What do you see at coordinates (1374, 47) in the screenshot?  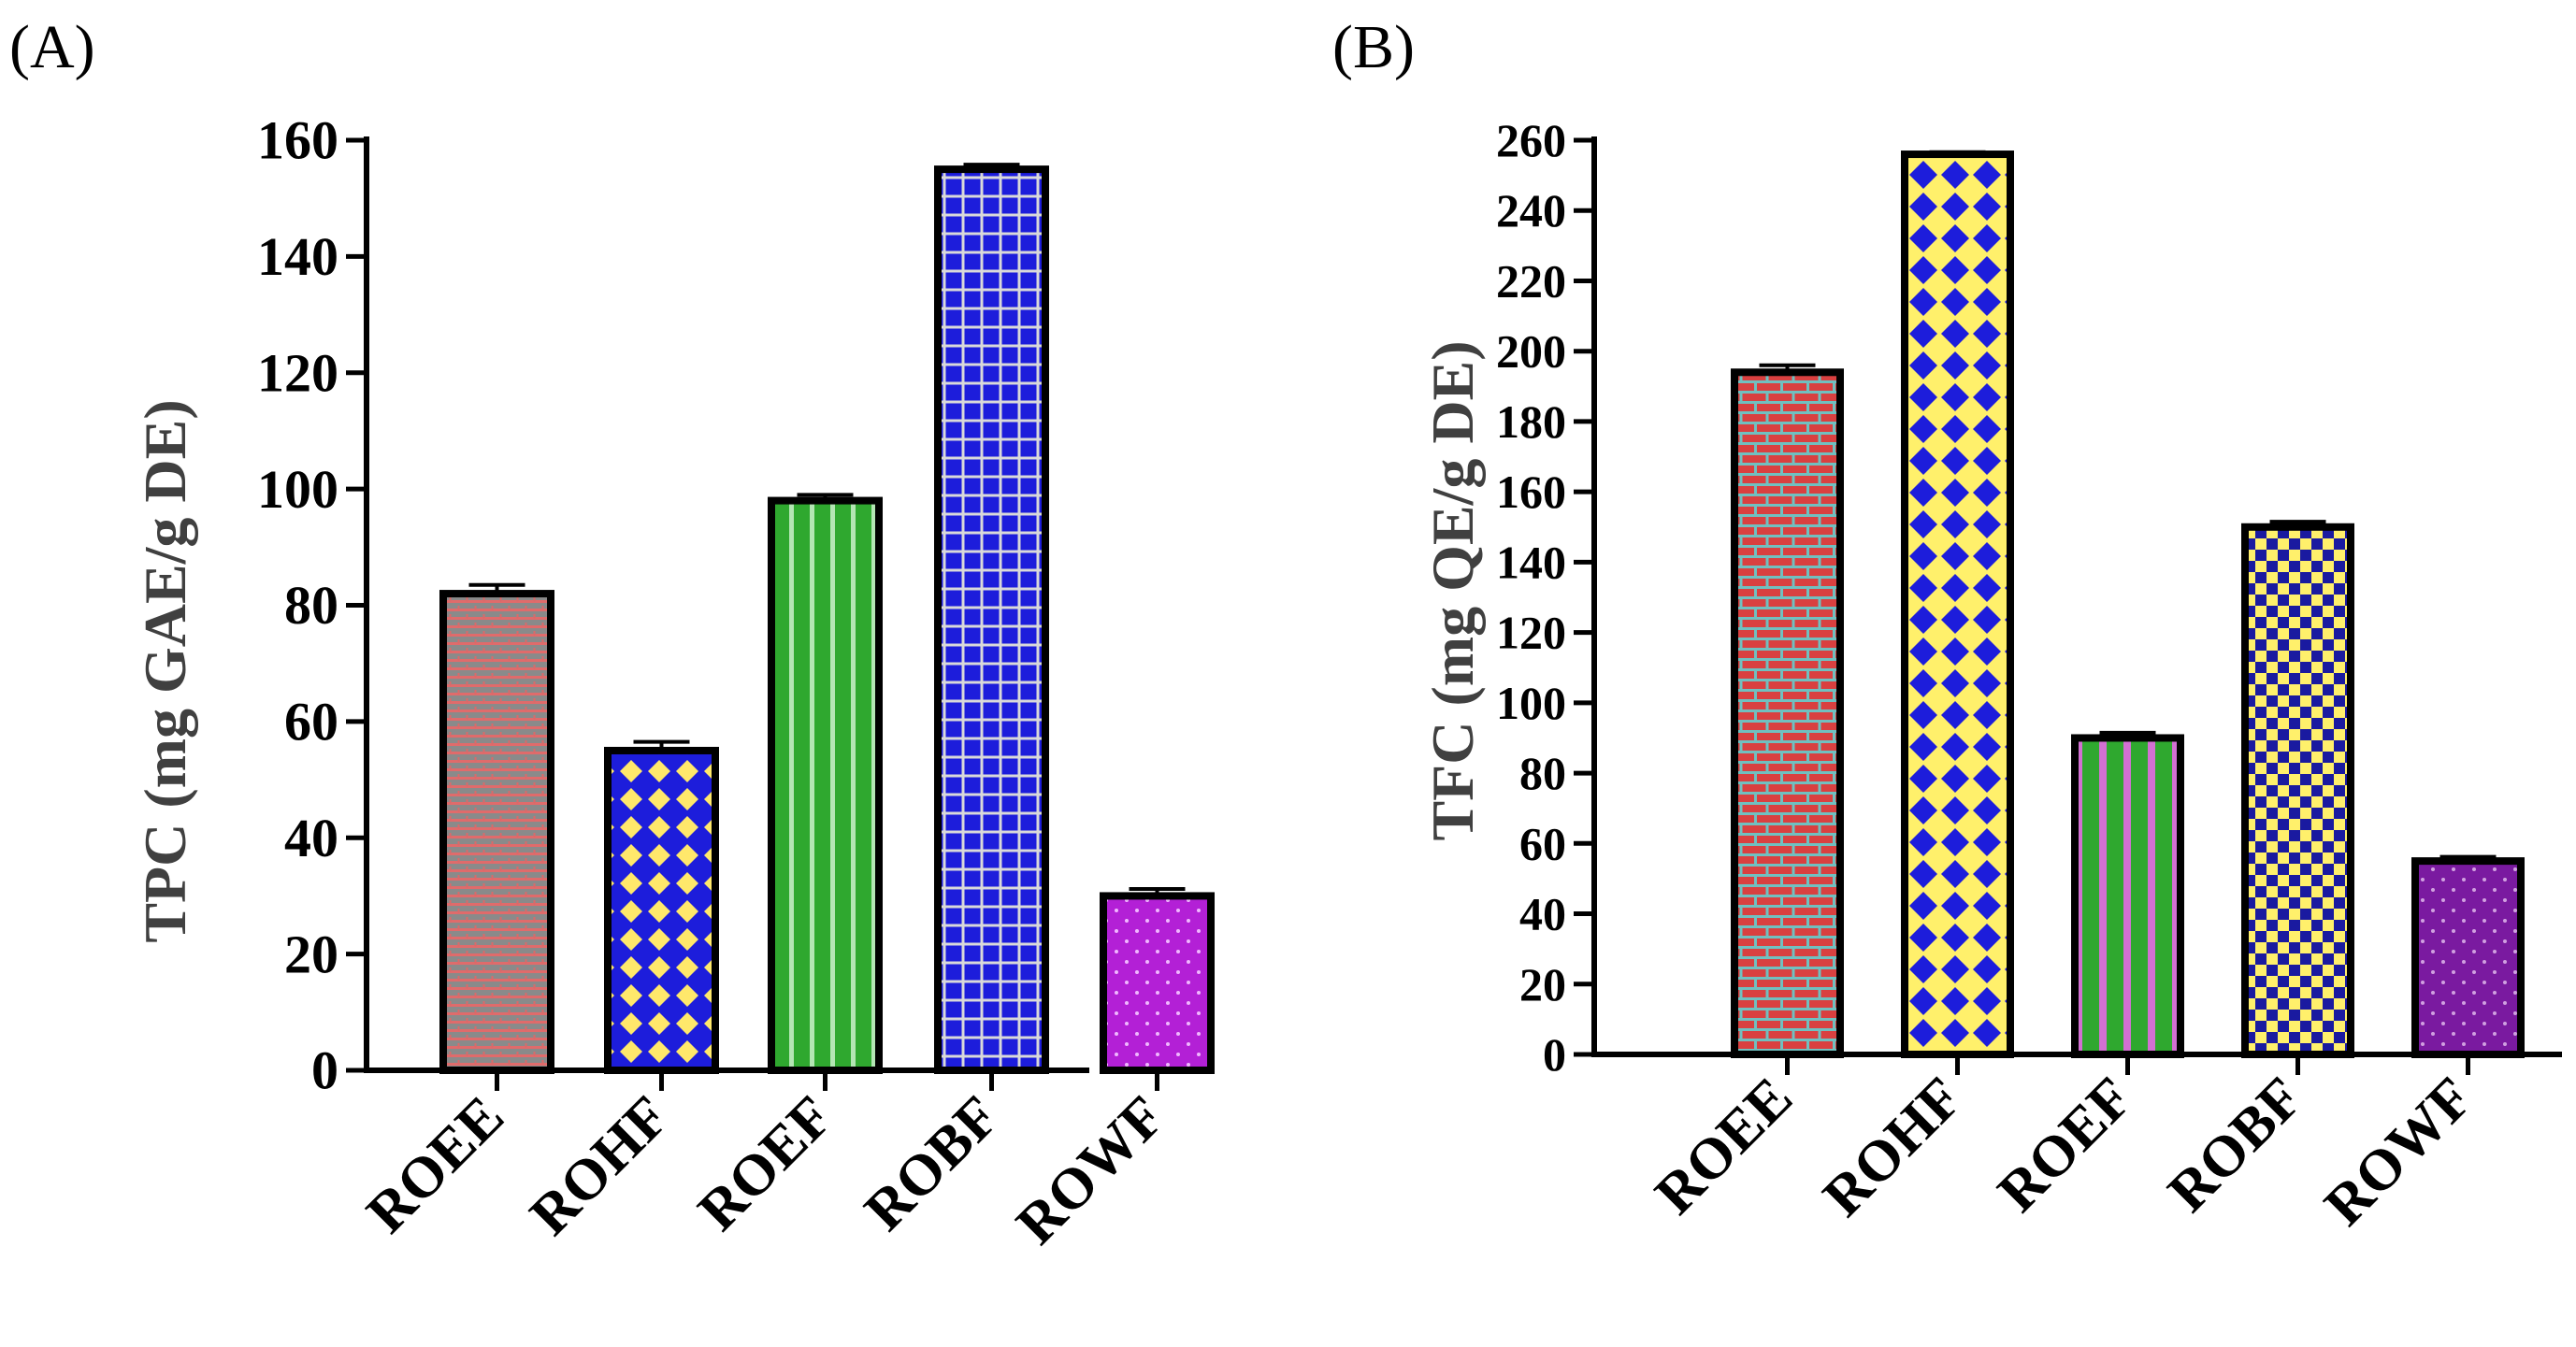 I see `panel-b-label: (B)` at bounding box center [1374, 47].